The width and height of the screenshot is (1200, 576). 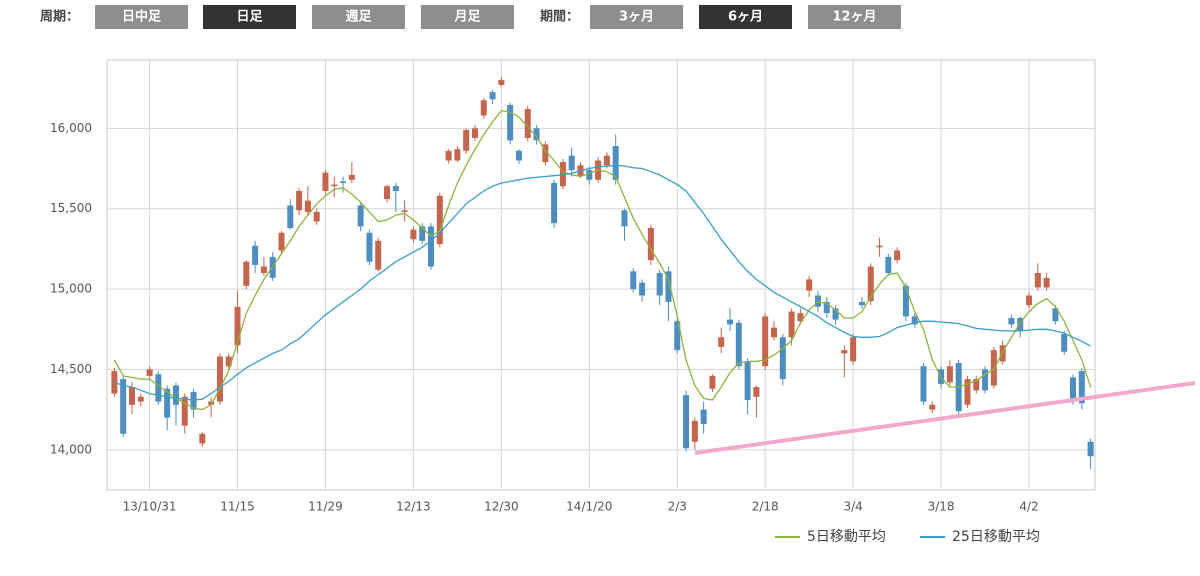 I want to click on button-label: 3ヶ月, so click(x=636, y=17).